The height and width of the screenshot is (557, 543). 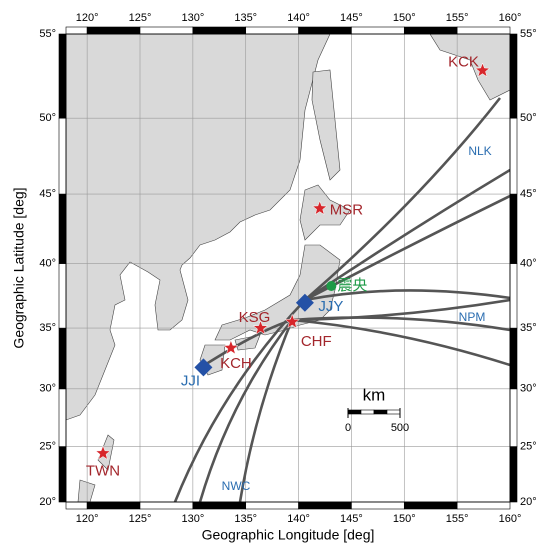 What do you see at coordinates (348, 428) in the screenshot?
I see `scale-bar-label: 0` at bounding box center [348, 428].